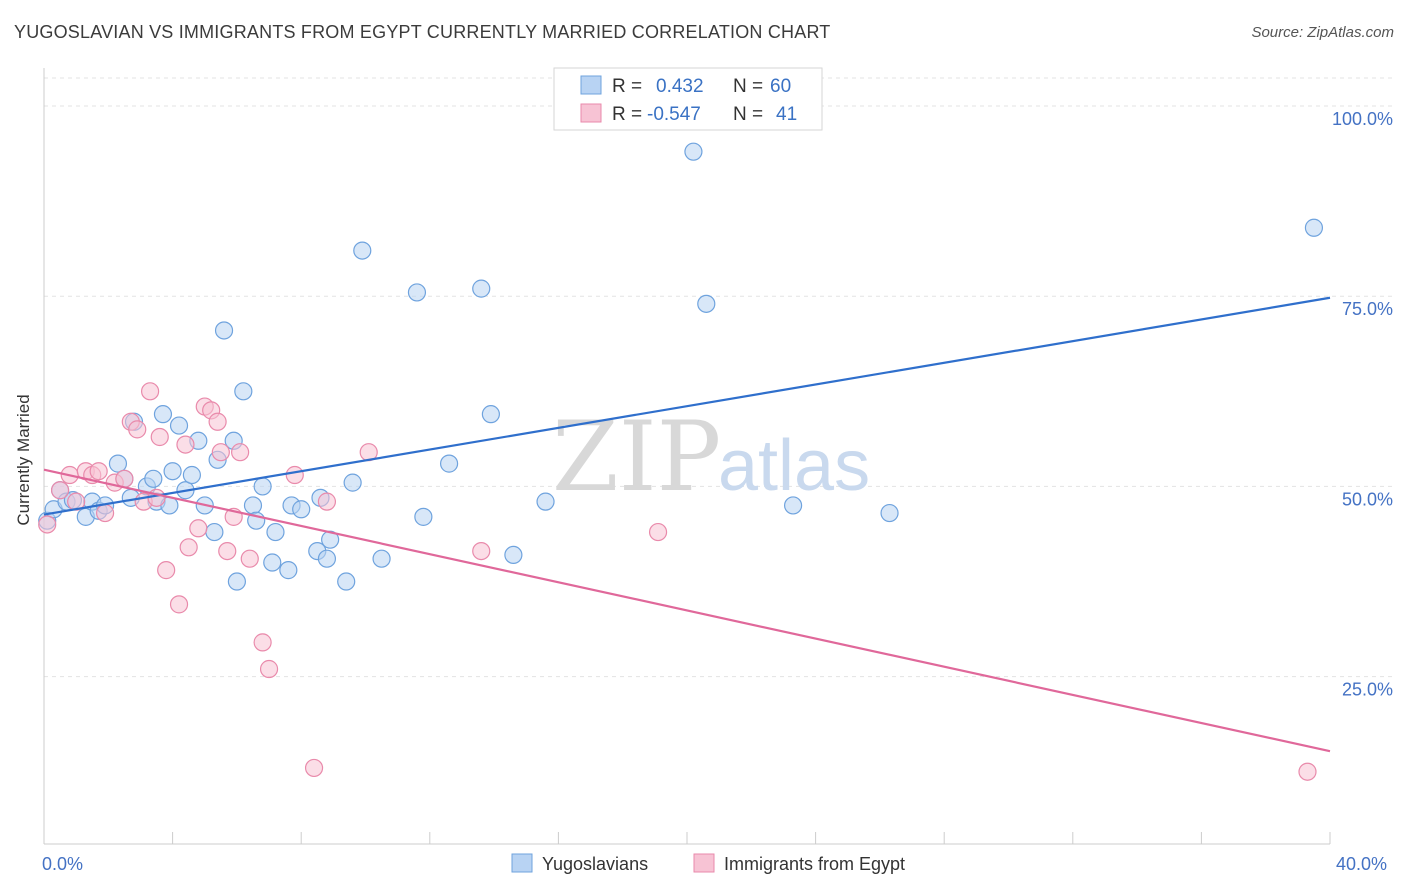 This screenshot has height=892, width=1406. I want to click on watermark-atlas: atlas, so click(794, 466).